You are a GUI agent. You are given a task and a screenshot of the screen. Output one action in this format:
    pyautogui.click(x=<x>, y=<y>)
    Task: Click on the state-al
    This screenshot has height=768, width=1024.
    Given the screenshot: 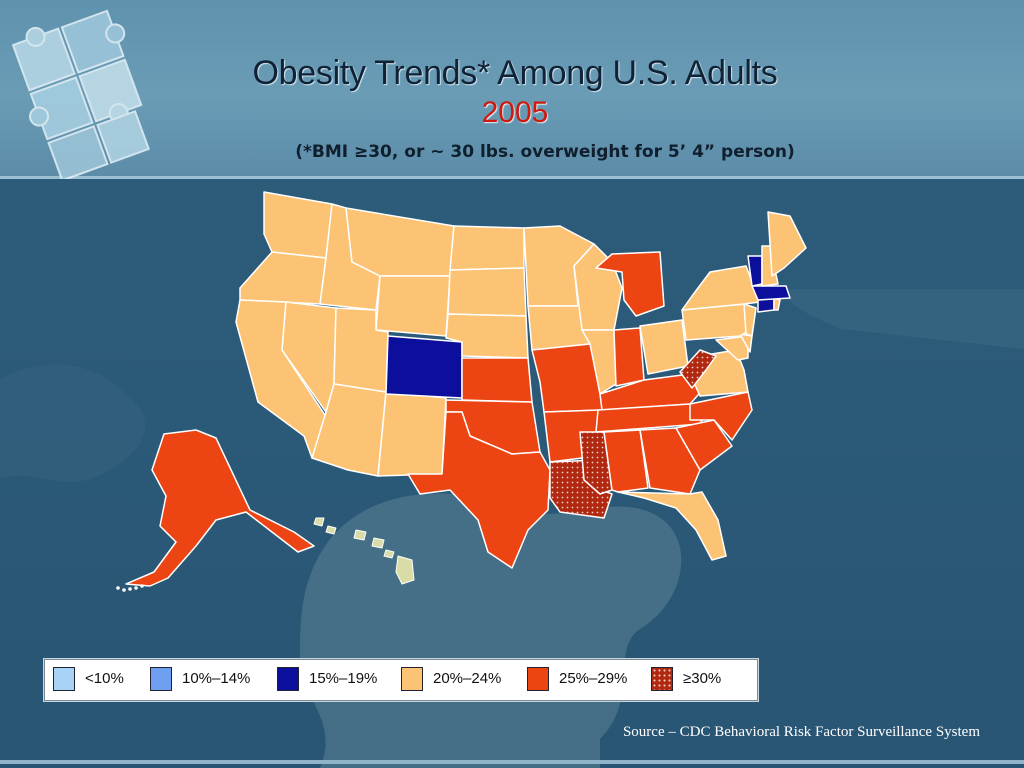 What is the action you would take?
    pyautogui.click(x=626, y=461)
    